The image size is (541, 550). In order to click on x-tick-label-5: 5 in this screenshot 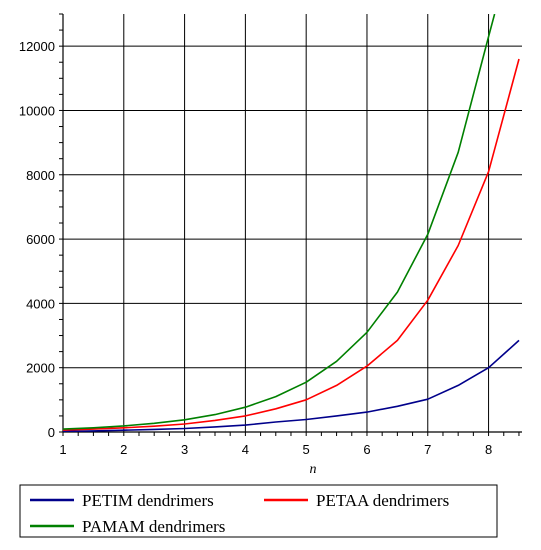, I will do `click(306, 449)`.